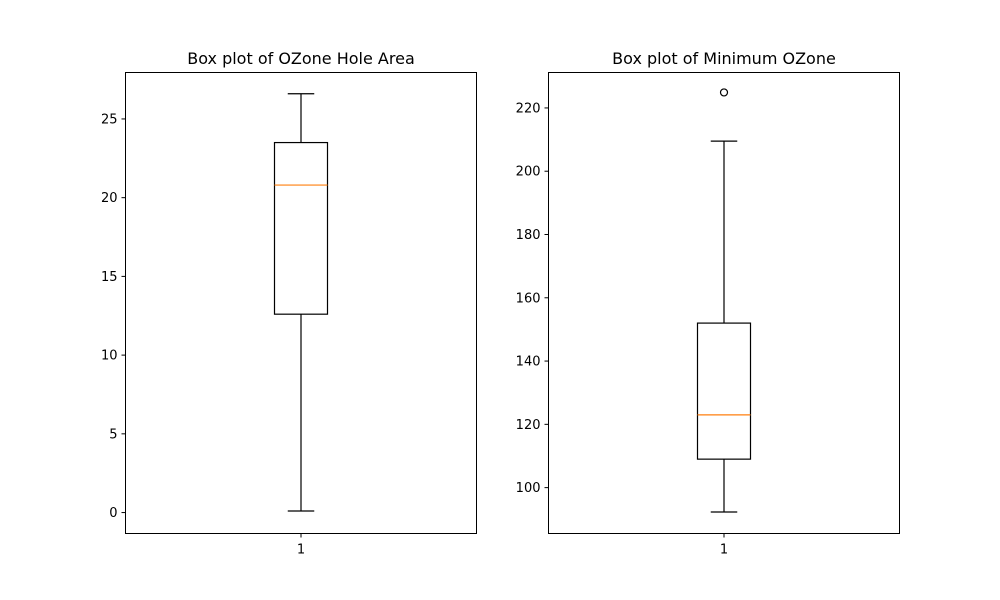 The height and width of the screenshot is (600, 1000). What do you see at coordinates (528, 488) in the screenshot?
I see `y-tick-label: 100` at bounding box center [528, 488].